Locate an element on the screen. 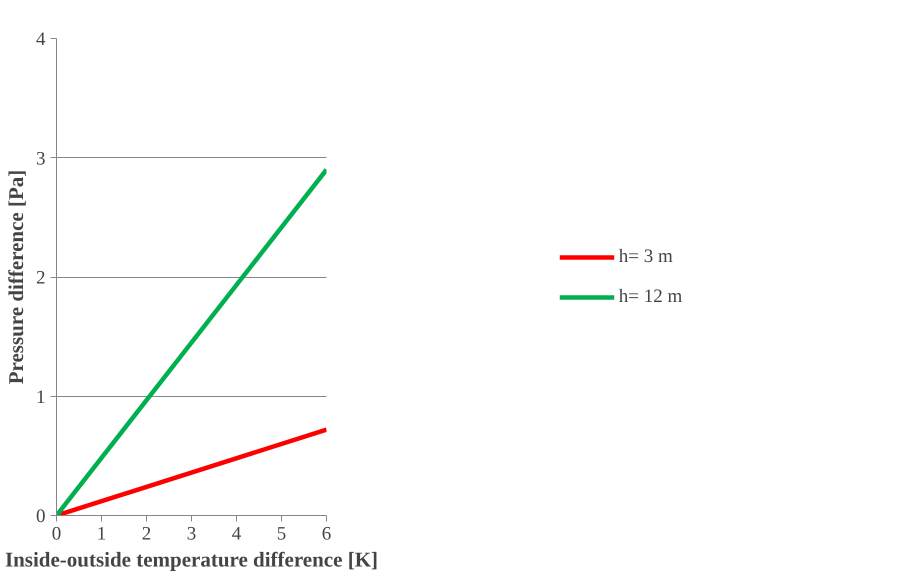 The height and width of the screenshot is (578, 920). x-tick-label: 1 is located at coordinates (101, 534).